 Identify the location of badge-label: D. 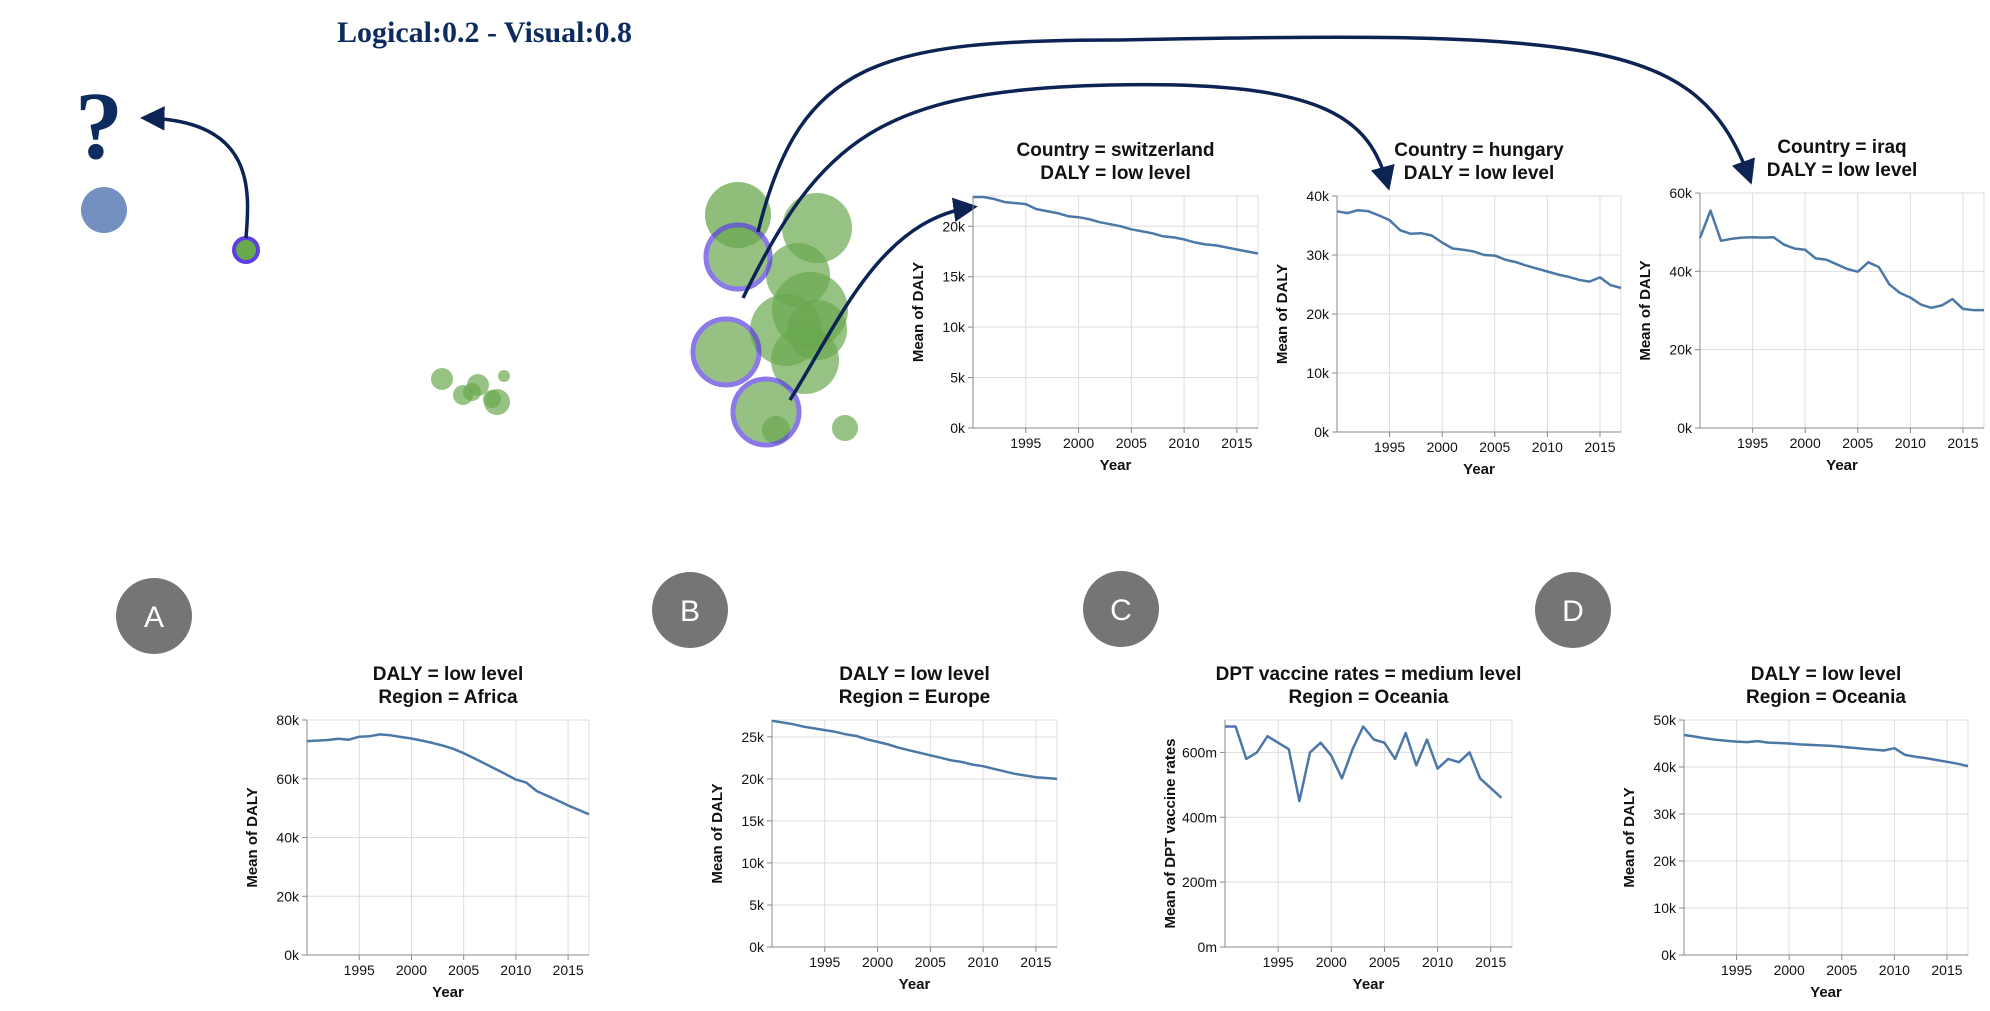
(1573, 611).